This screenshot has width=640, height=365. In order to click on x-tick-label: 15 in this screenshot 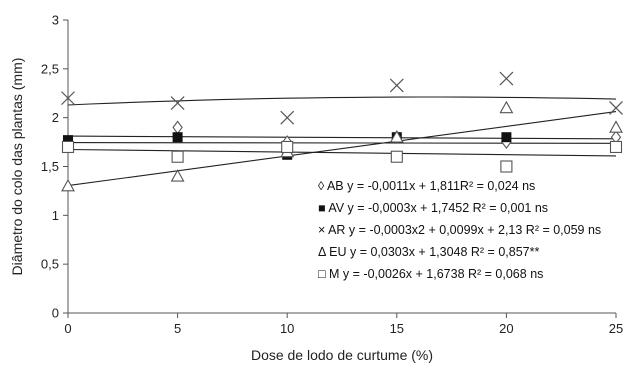, I will do `click(397, 328)`.